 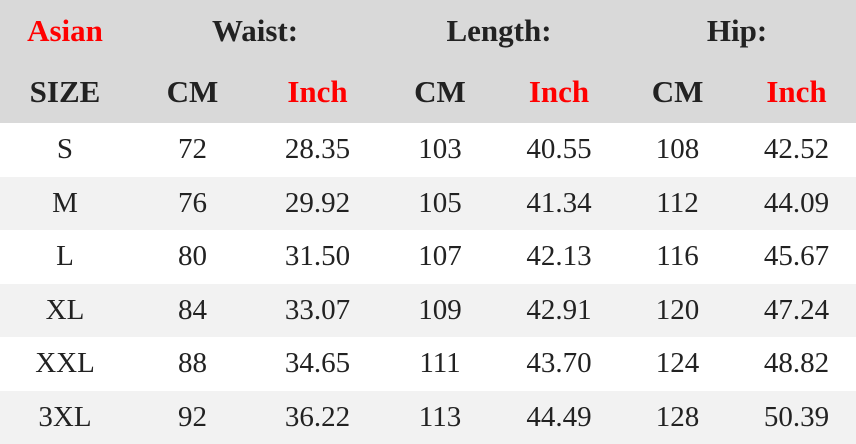 What do you see at coordinates (796, 149) in the screenshot?
I see `cell-hip-inch: 42.52` at bounding box center [796, 149].